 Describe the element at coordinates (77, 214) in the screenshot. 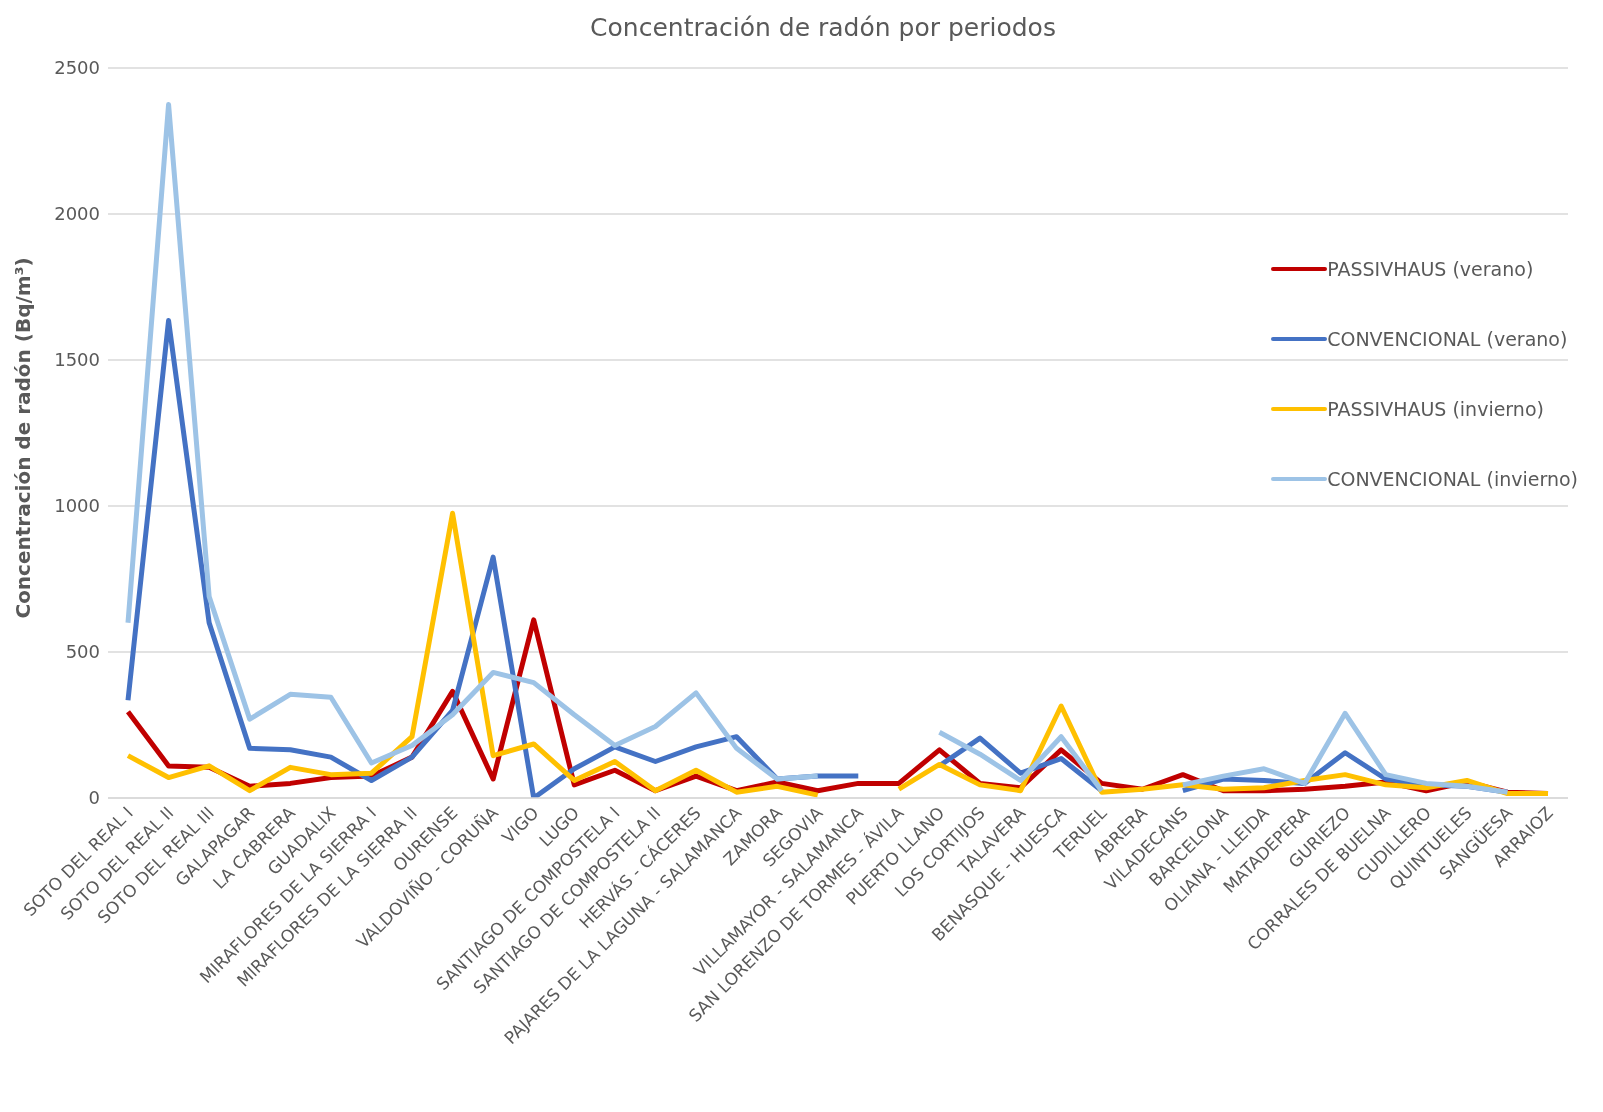

I see `y-tick-label: 2000` at that location.